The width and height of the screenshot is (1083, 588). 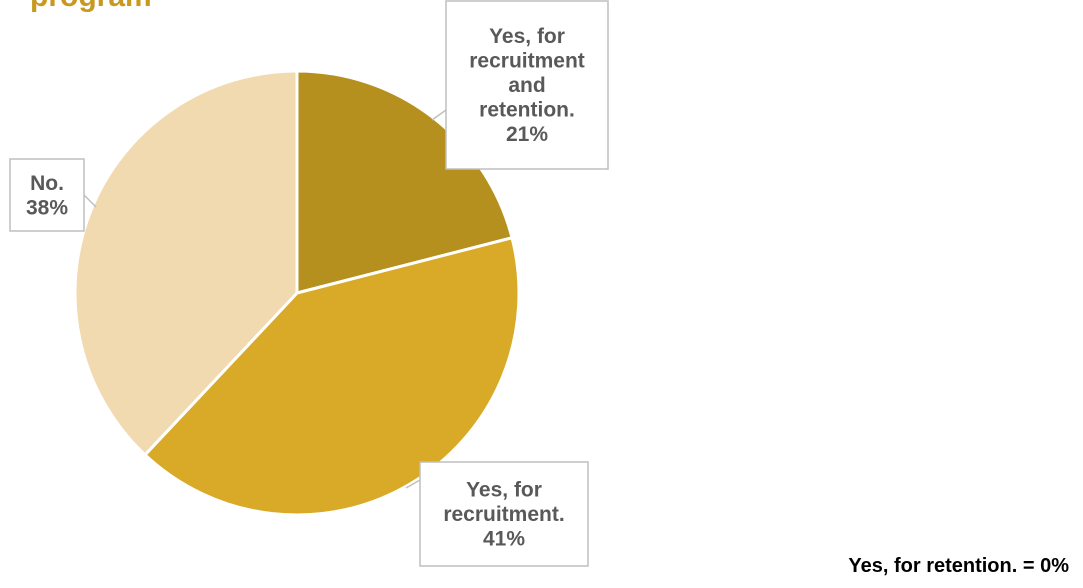 I want to click on label-line: 38%, so click(x=47, y=207).